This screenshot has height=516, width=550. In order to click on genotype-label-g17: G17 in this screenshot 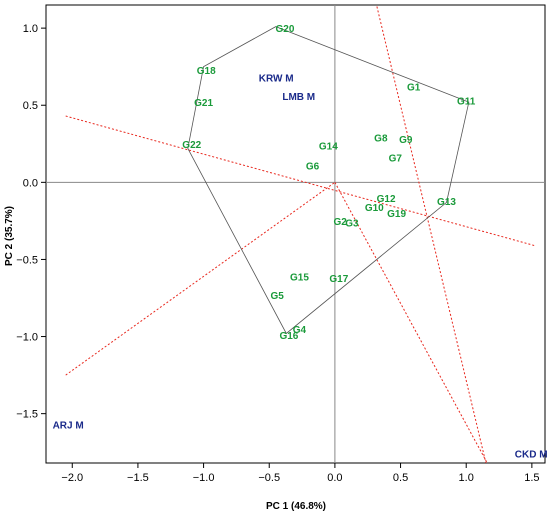, I will do `click(338, 279)`.